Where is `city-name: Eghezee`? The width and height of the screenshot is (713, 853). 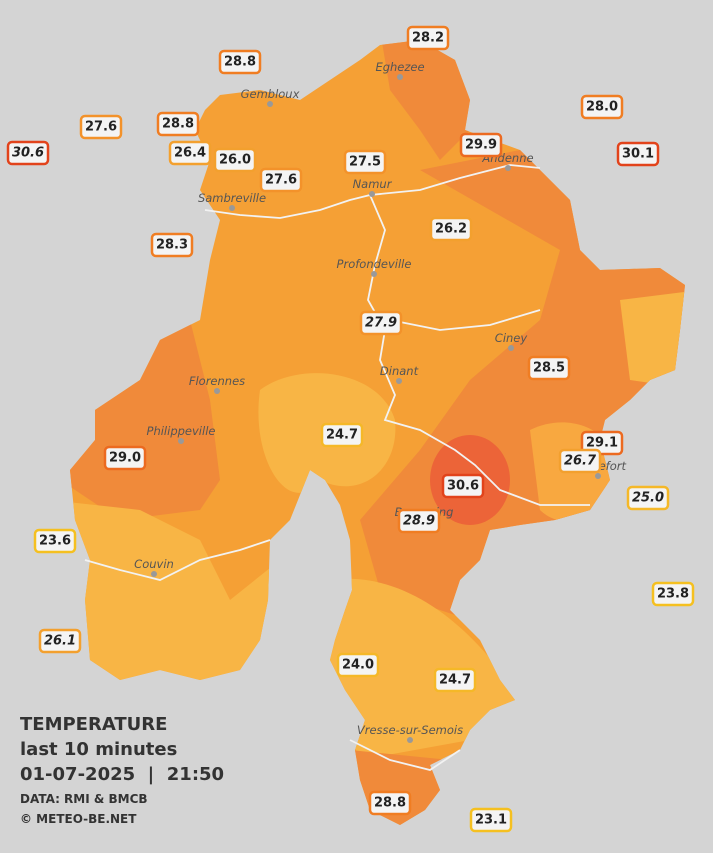
city-name: Eghezee is located at coordinates (399, 67).